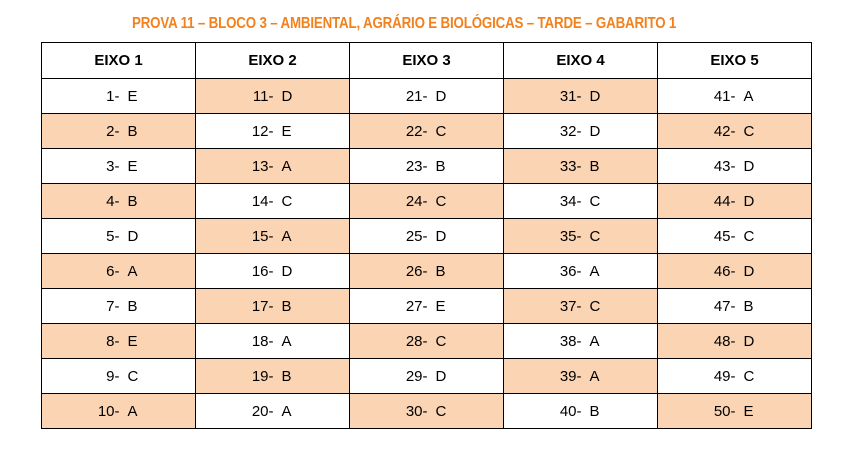  What do you see at coordinates (734, 166) in the screenshot?
I see `answer-cell-content: 43- D` at bounding box center [734, 166].